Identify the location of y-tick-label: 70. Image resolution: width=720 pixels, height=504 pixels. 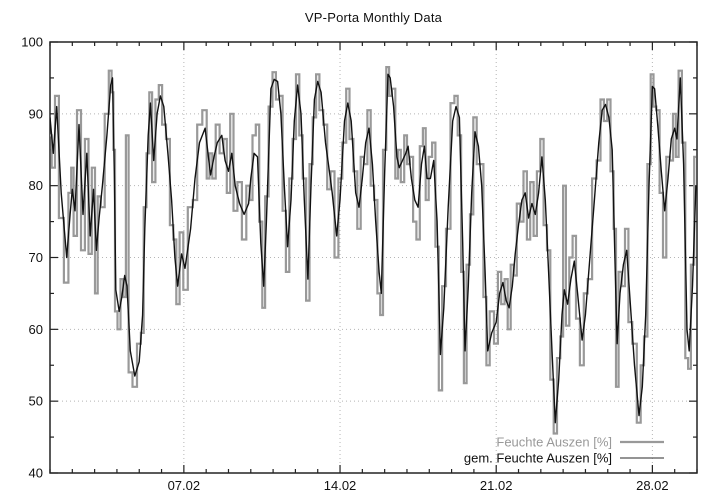
(36, 257).